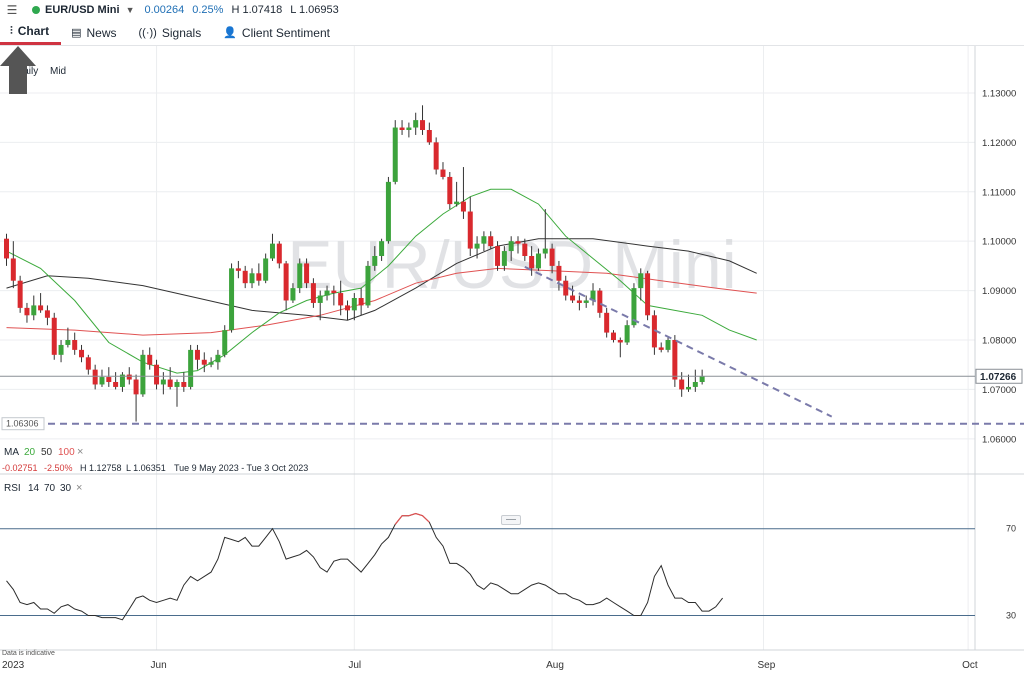 The image size is (1024, 673). I want to click on range-change-percent: -2.50%, so click(58, 468).